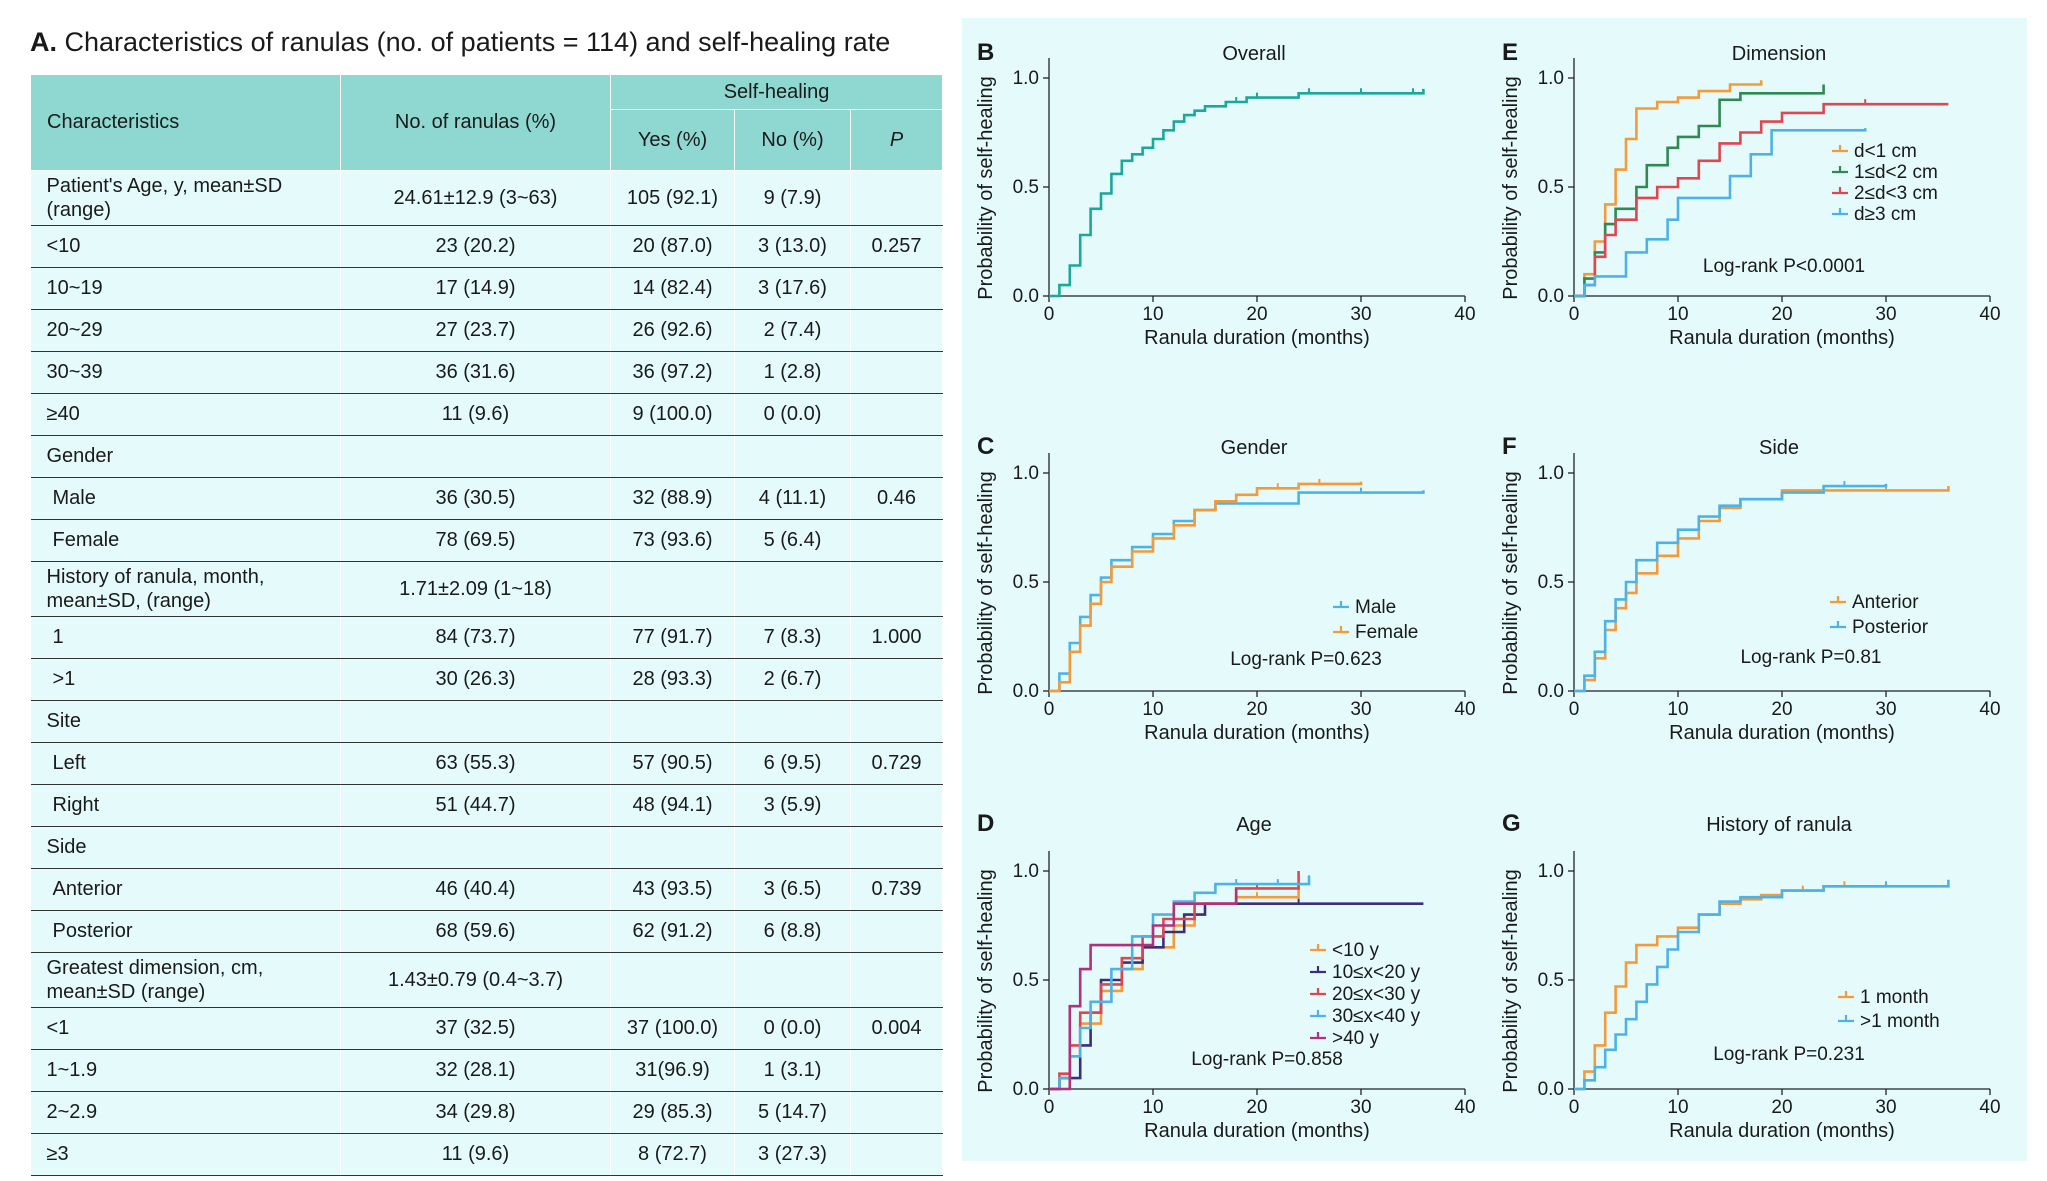  I want to click on cell-no: 2 (6.7), so click(792, 679).